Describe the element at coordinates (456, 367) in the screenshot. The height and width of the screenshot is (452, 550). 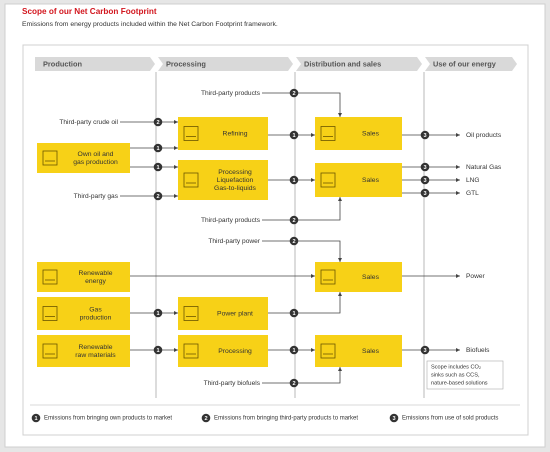
I see `note-text: Scope includes CO₂` at that location.